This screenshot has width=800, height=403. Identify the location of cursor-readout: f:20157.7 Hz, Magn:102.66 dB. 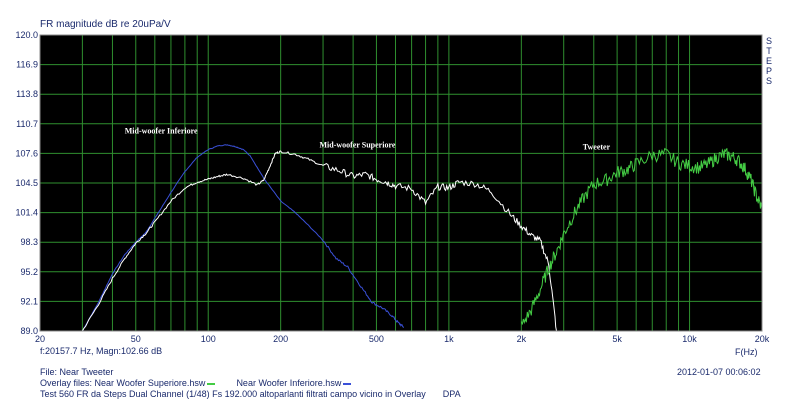
(101, 351).